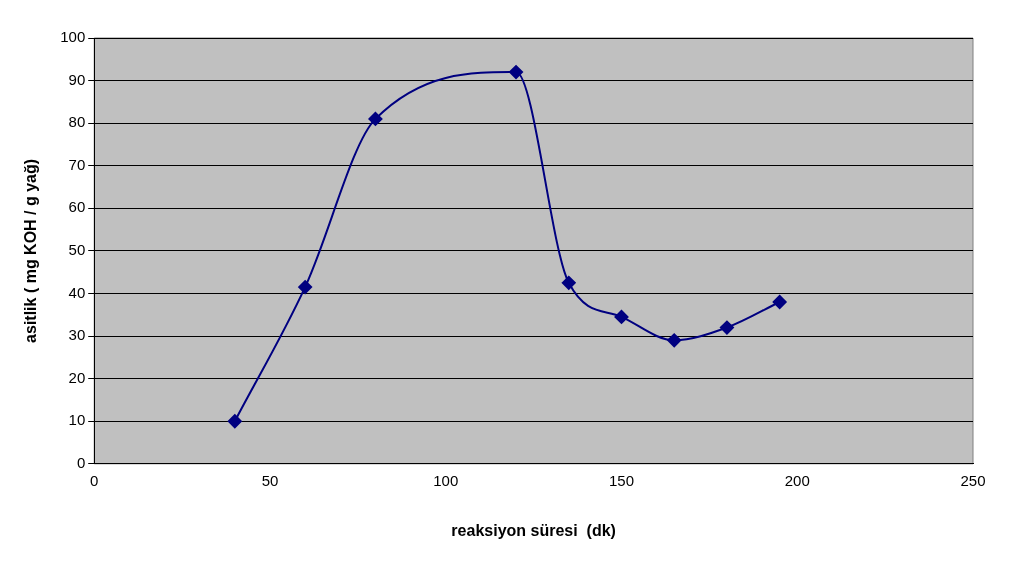  Describe the element at coordinates (270, 480) in the screenshot. I see `x-tick-label: 50` at that location.